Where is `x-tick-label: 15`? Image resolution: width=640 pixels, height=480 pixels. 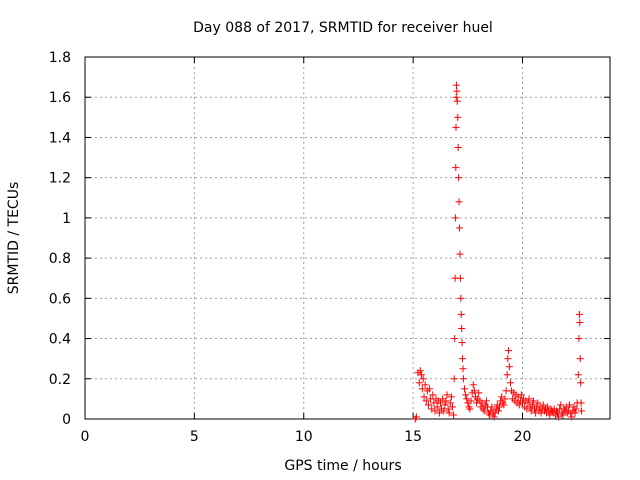 x-tick-label: 15 is located at coordinates (413, 437).